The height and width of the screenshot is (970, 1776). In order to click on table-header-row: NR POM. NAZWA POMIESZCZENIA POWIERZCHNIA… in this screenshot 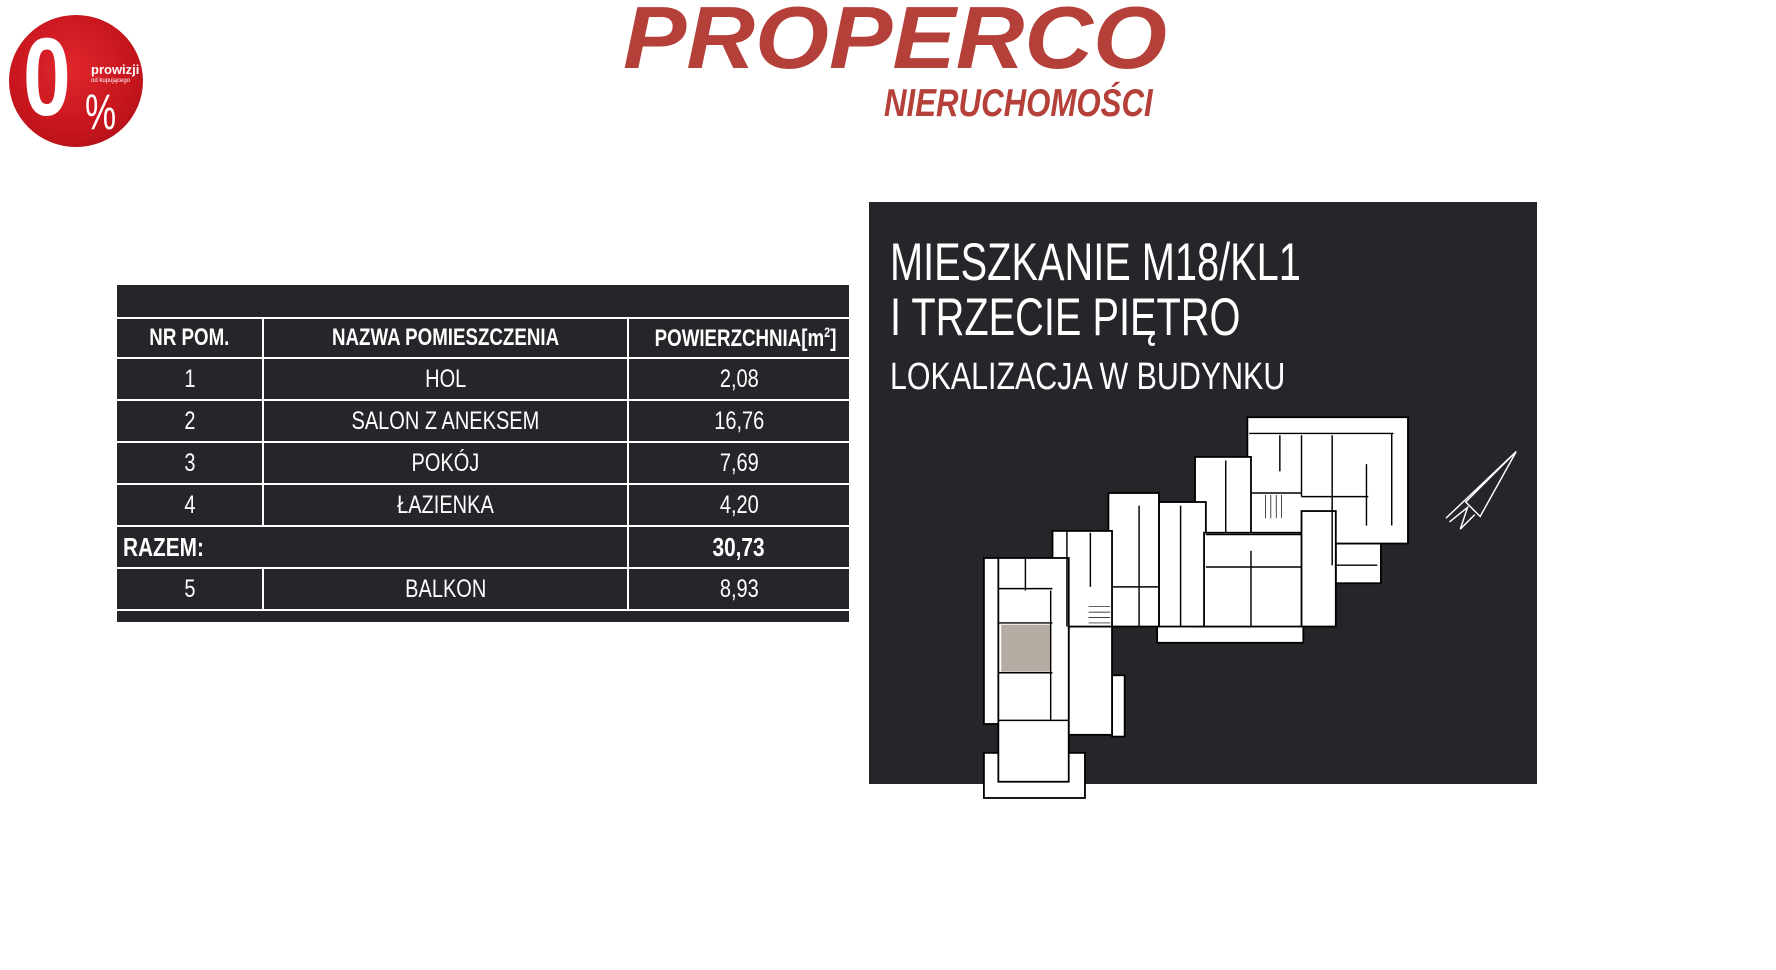, I will do `click(483, 338)`.